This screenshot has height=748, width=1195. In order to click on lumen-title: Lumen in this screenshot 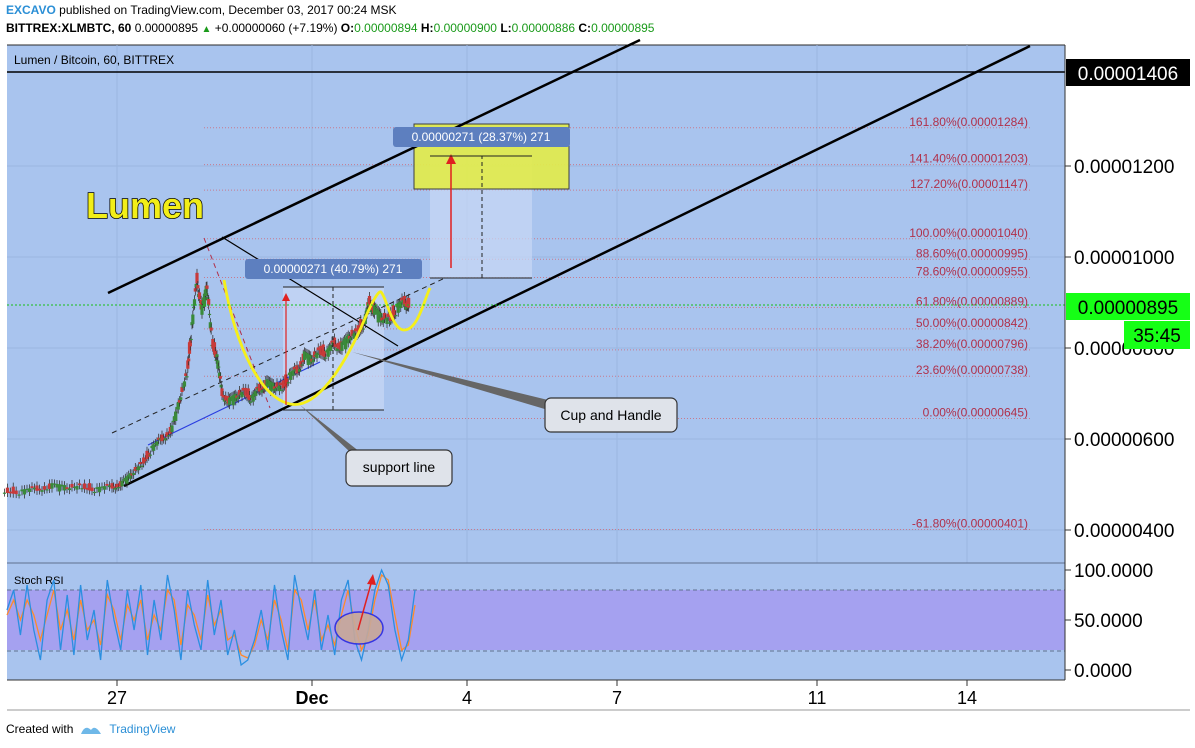, I will do `click(145, 205)`.